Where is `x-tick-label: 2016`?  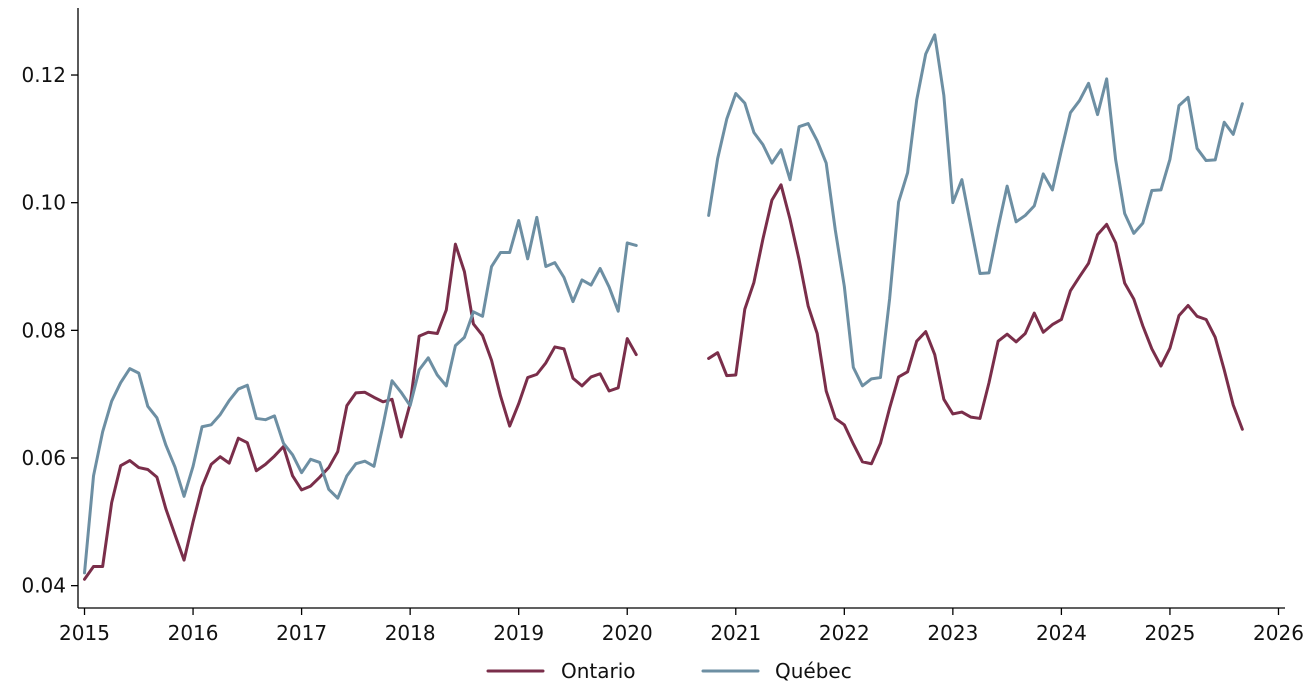
x-tick-label: 2016 is located at coordinates (193, 633).